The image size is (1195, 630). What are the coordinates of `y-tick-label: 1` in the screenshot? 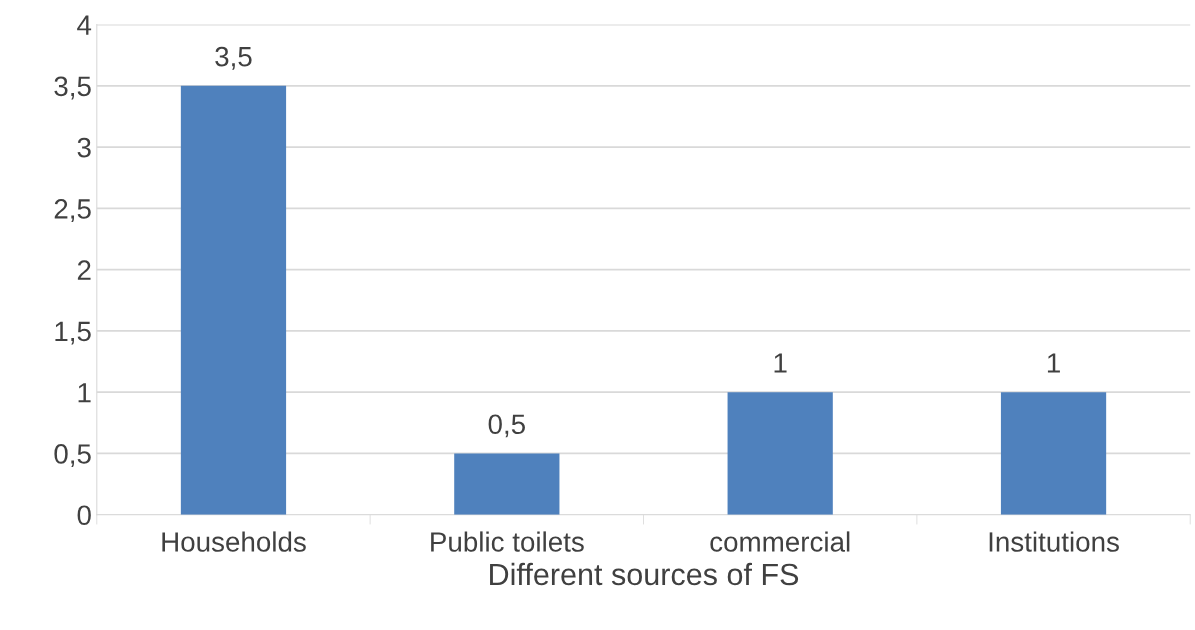 It's located at (84, 393).